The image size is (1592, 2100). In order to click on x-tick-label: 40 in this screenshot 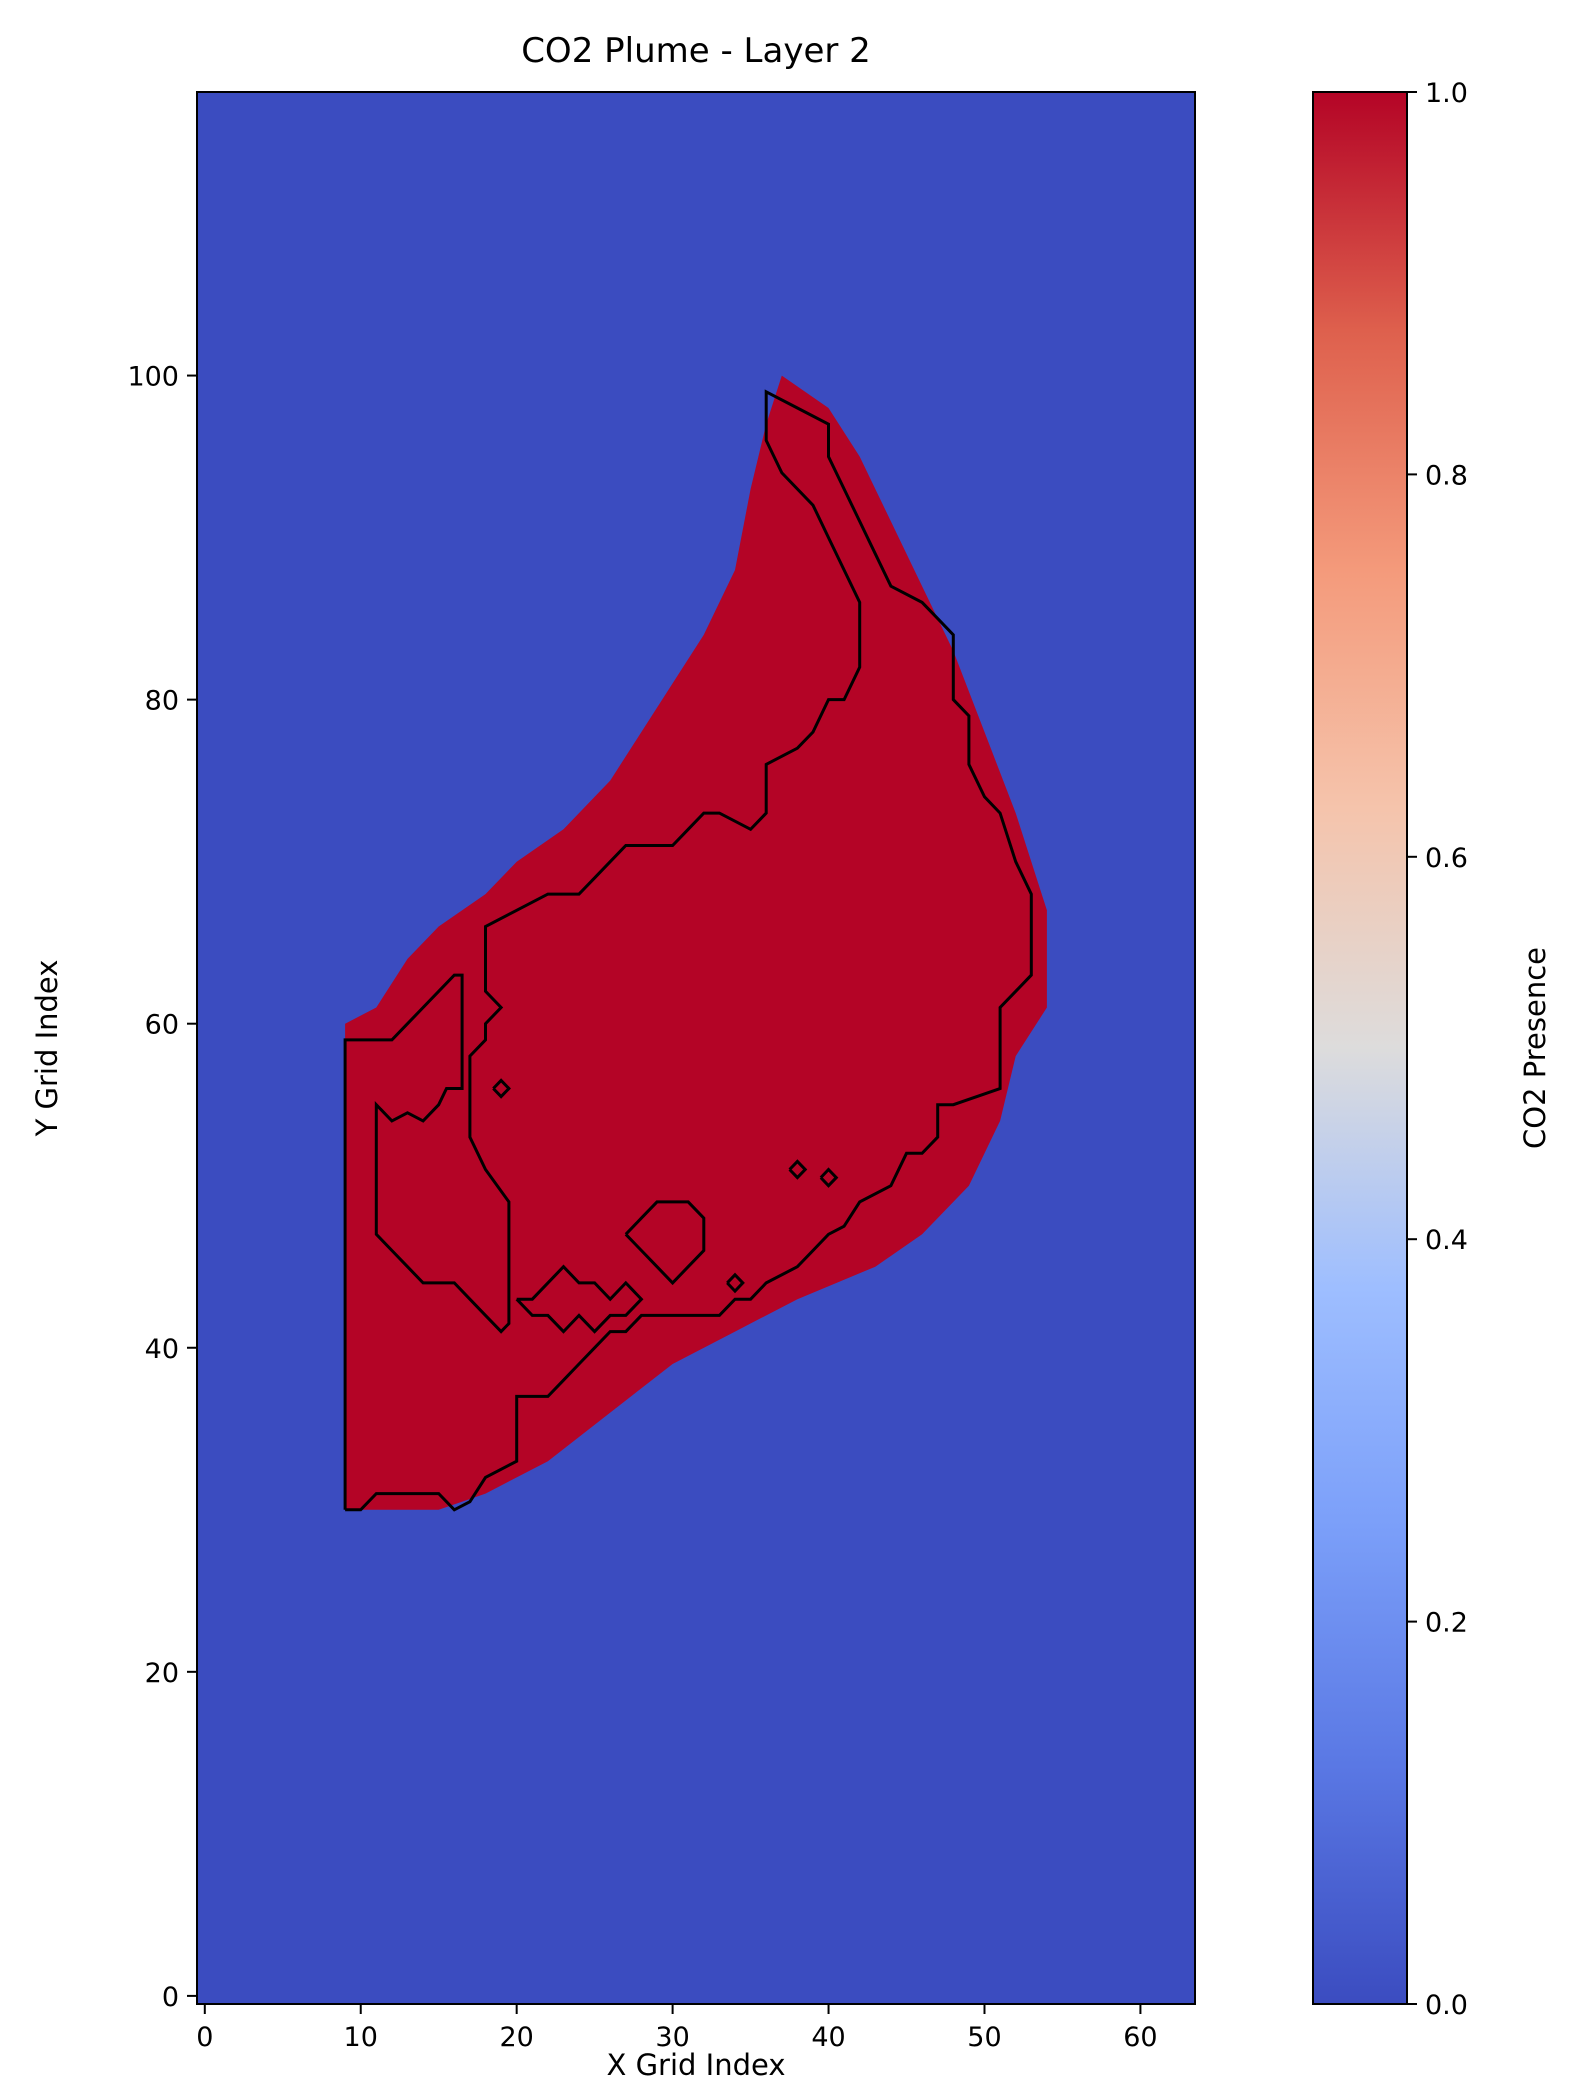, I will do `click(828, 2037)`.